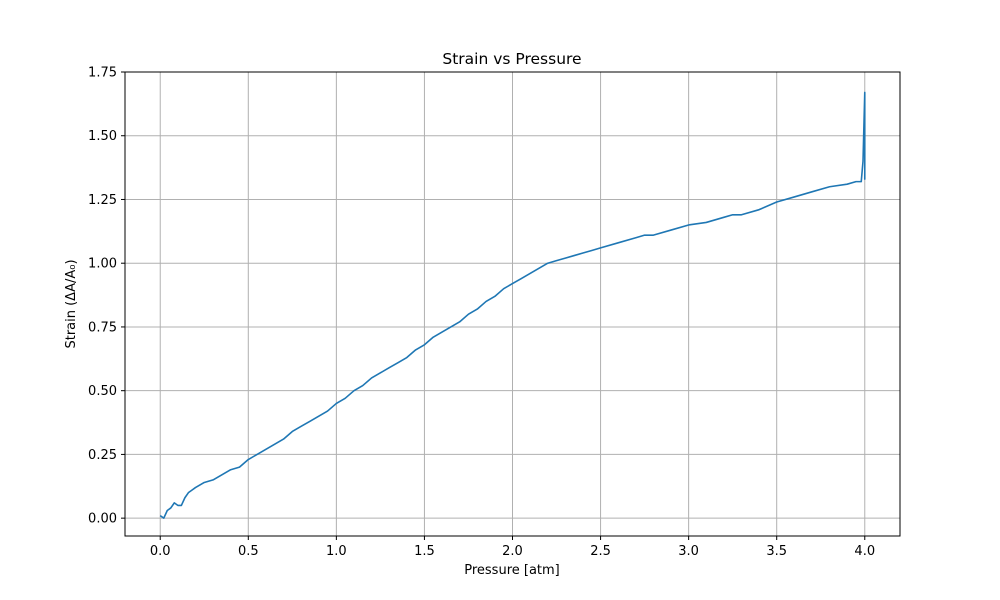  Describe the element at coordinates (424, 551) in the screenshot. I see `x-tick-label: 1.5` at that location.